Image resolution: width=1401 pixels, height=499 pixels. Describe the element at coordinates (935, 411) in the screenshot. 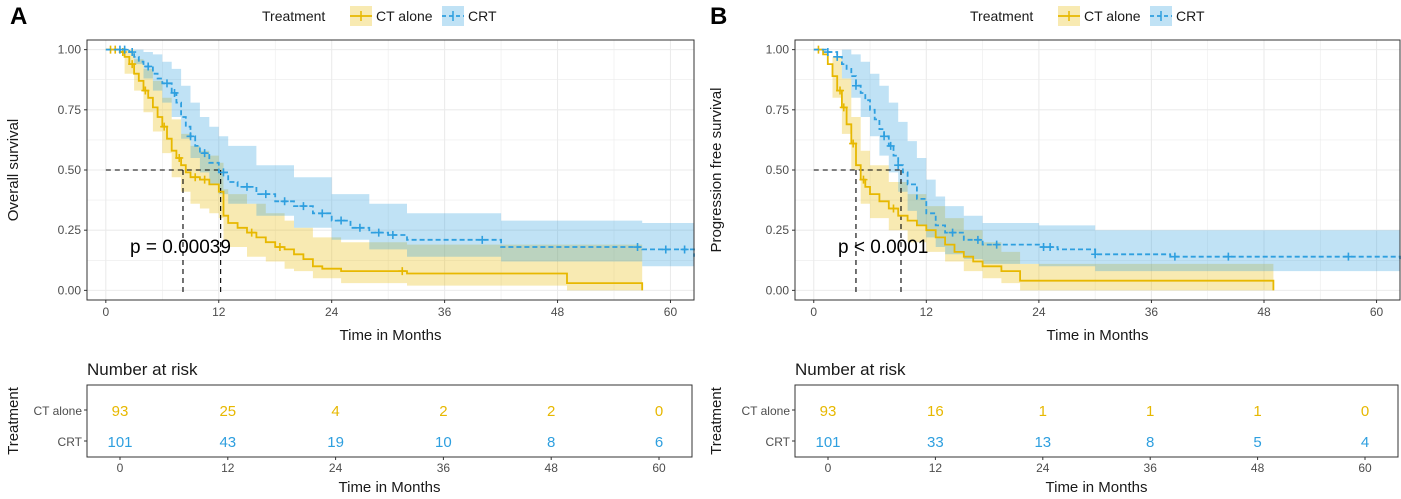

I see `risk-count: 16` at that location.